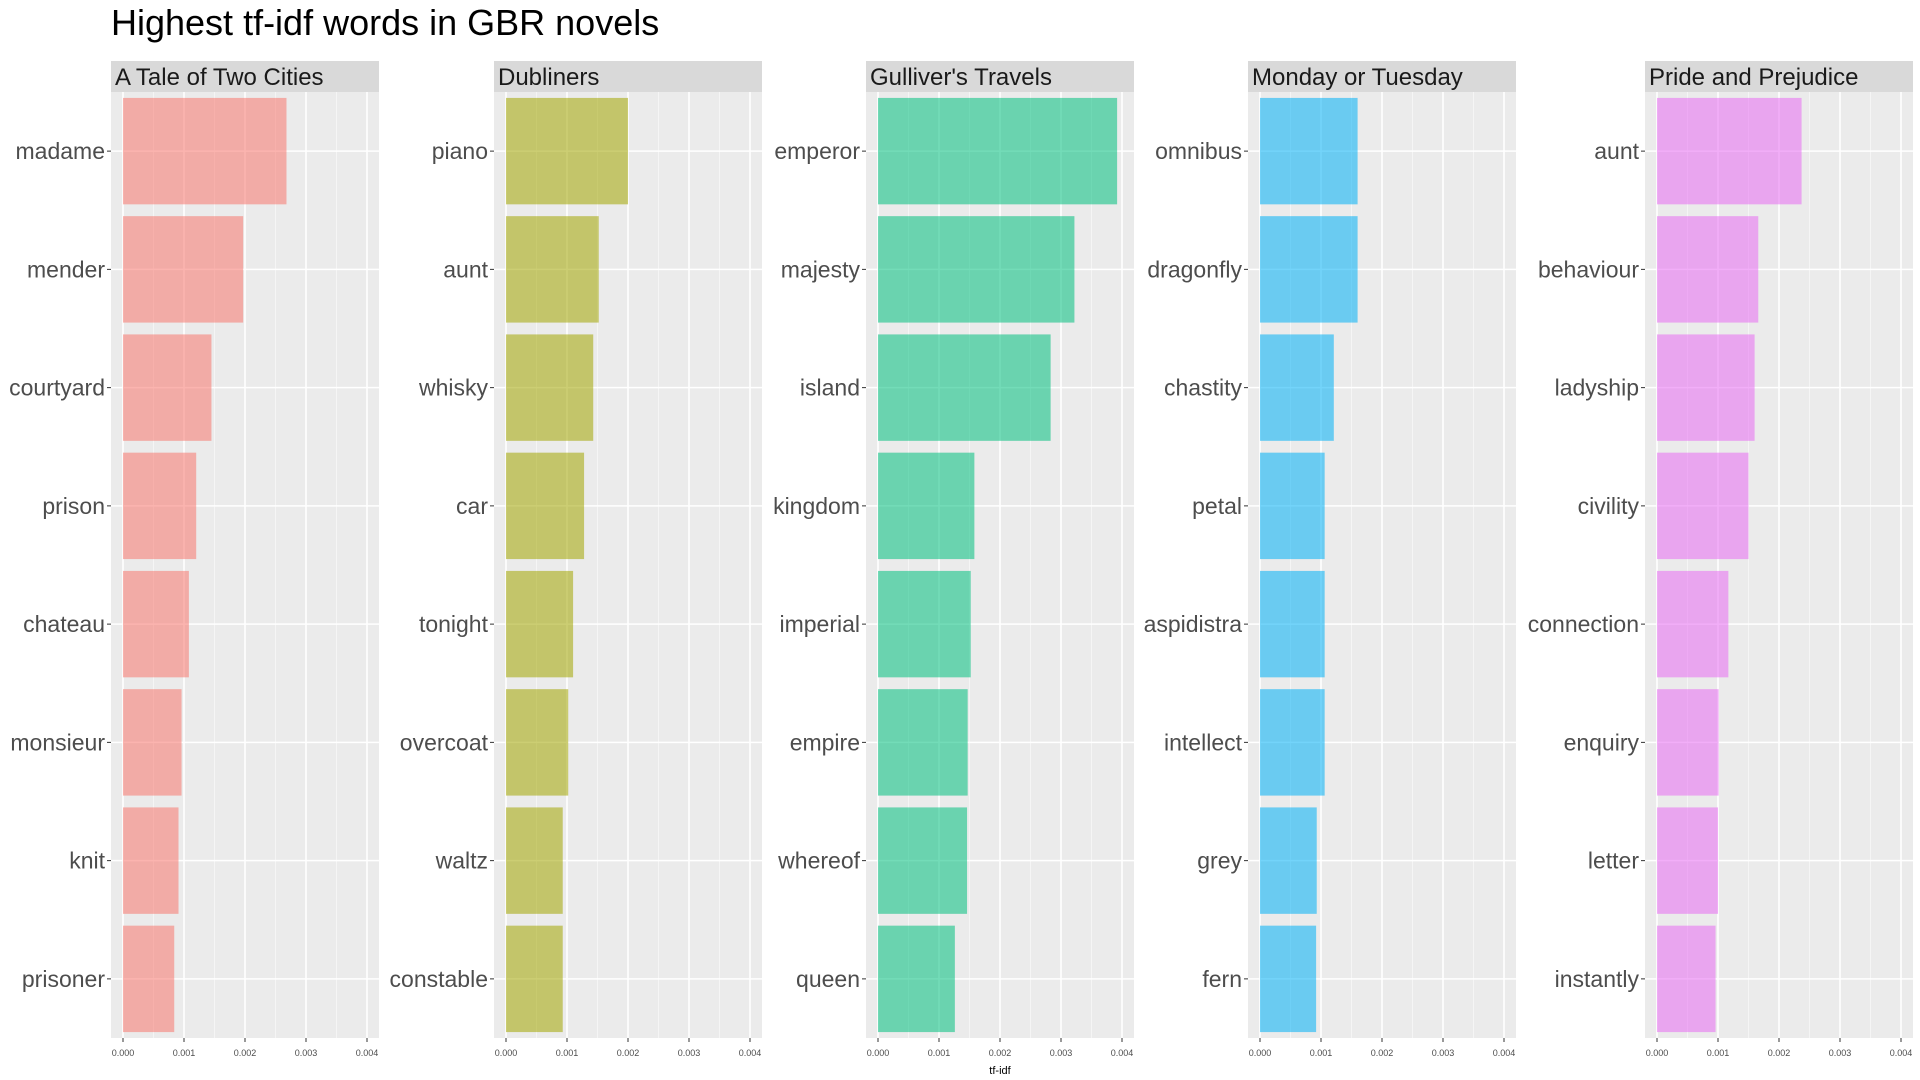 The width and height of the screenshot is (1920, 1080). I want to click on category-label: queen, so click(828, 979).